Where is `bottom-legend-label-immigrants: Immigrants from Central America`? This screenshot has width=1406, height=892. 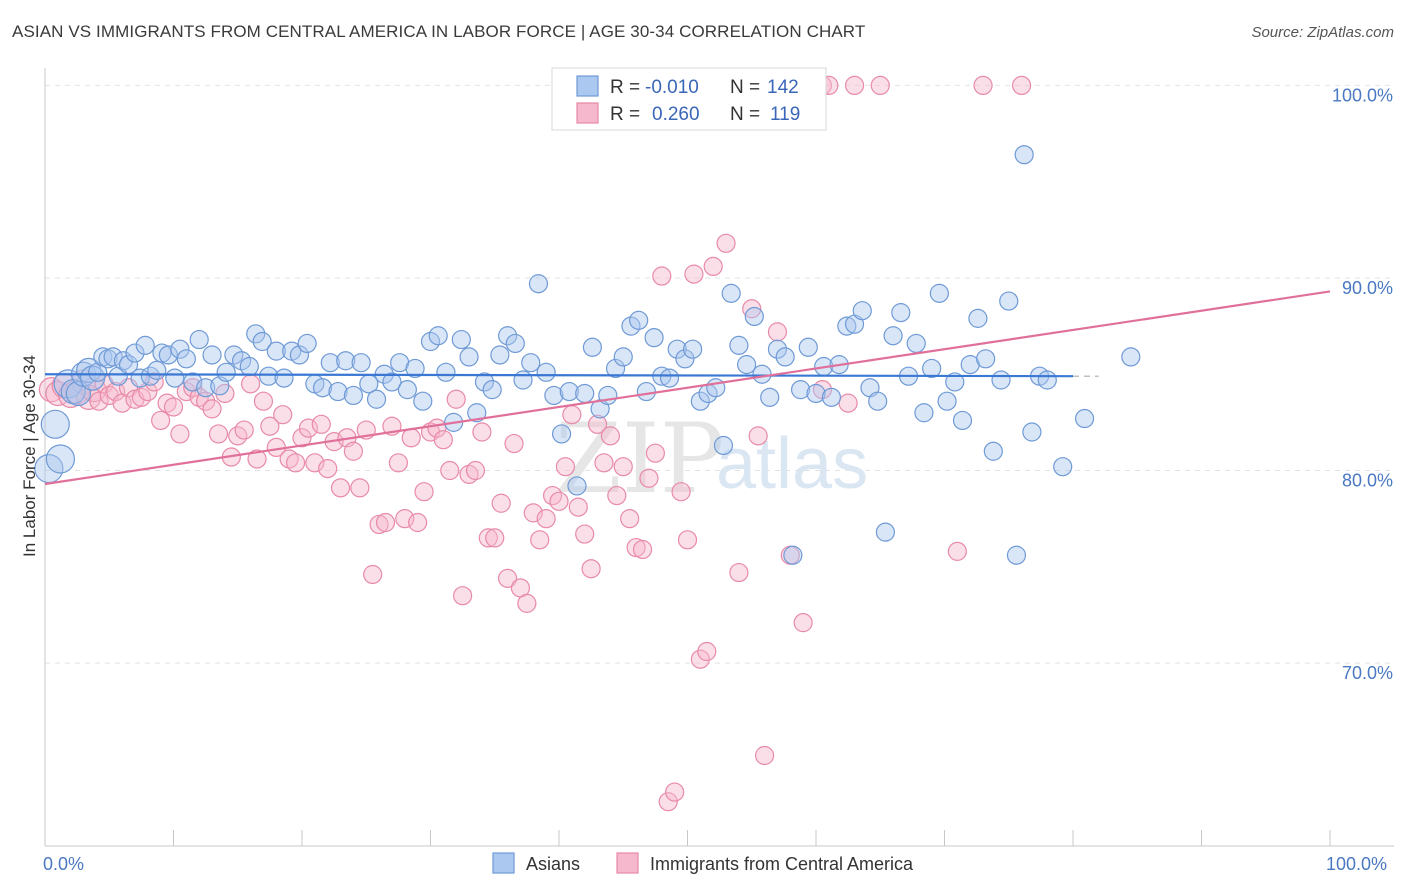
bottom-legend-label-immigrants: Immigrants from Central America is located at coordinates (782, 864).